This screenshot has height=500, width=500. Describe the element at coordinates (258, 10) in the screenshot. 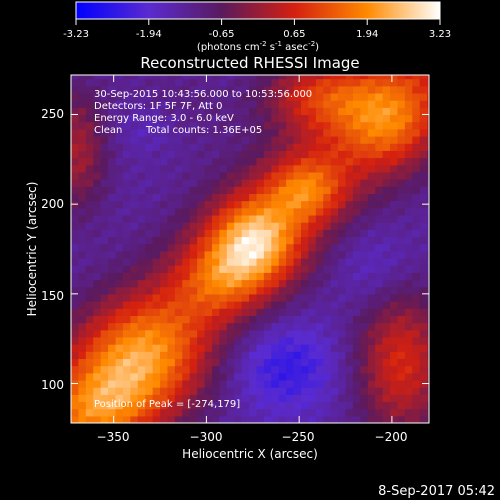

I see `colorbar-gradient` at that location.